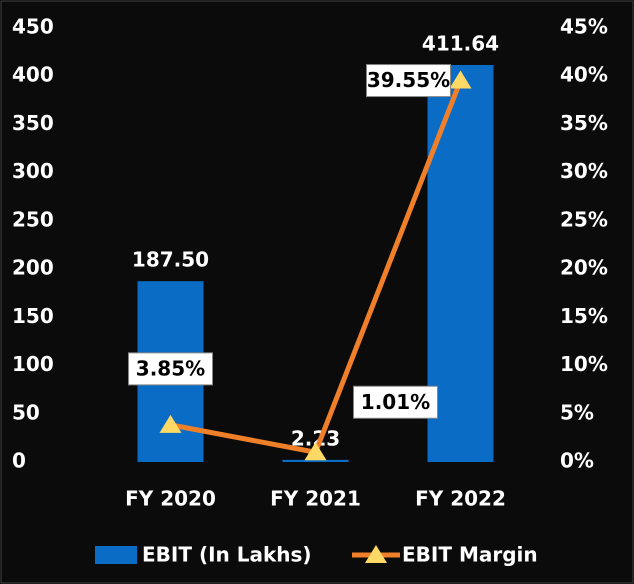  What do you see at coordinates (584, 27) in the screenshot?
I see `y2-tick-label: 45%` at bounding box center [584, 27].